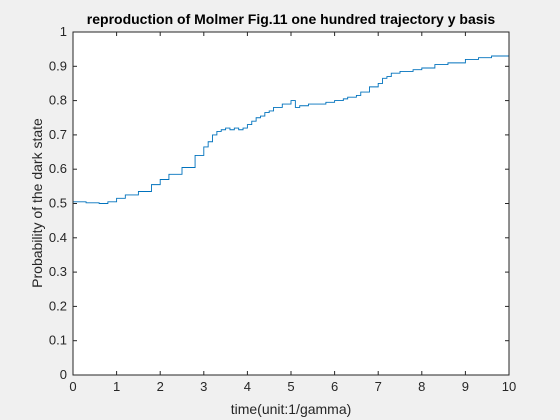 This screenshot has width=560, height=420. What do you see at coordinates (247, 386) in the screenshot?
I see `x-tick-label: 4` at bounding box center [247, 386].